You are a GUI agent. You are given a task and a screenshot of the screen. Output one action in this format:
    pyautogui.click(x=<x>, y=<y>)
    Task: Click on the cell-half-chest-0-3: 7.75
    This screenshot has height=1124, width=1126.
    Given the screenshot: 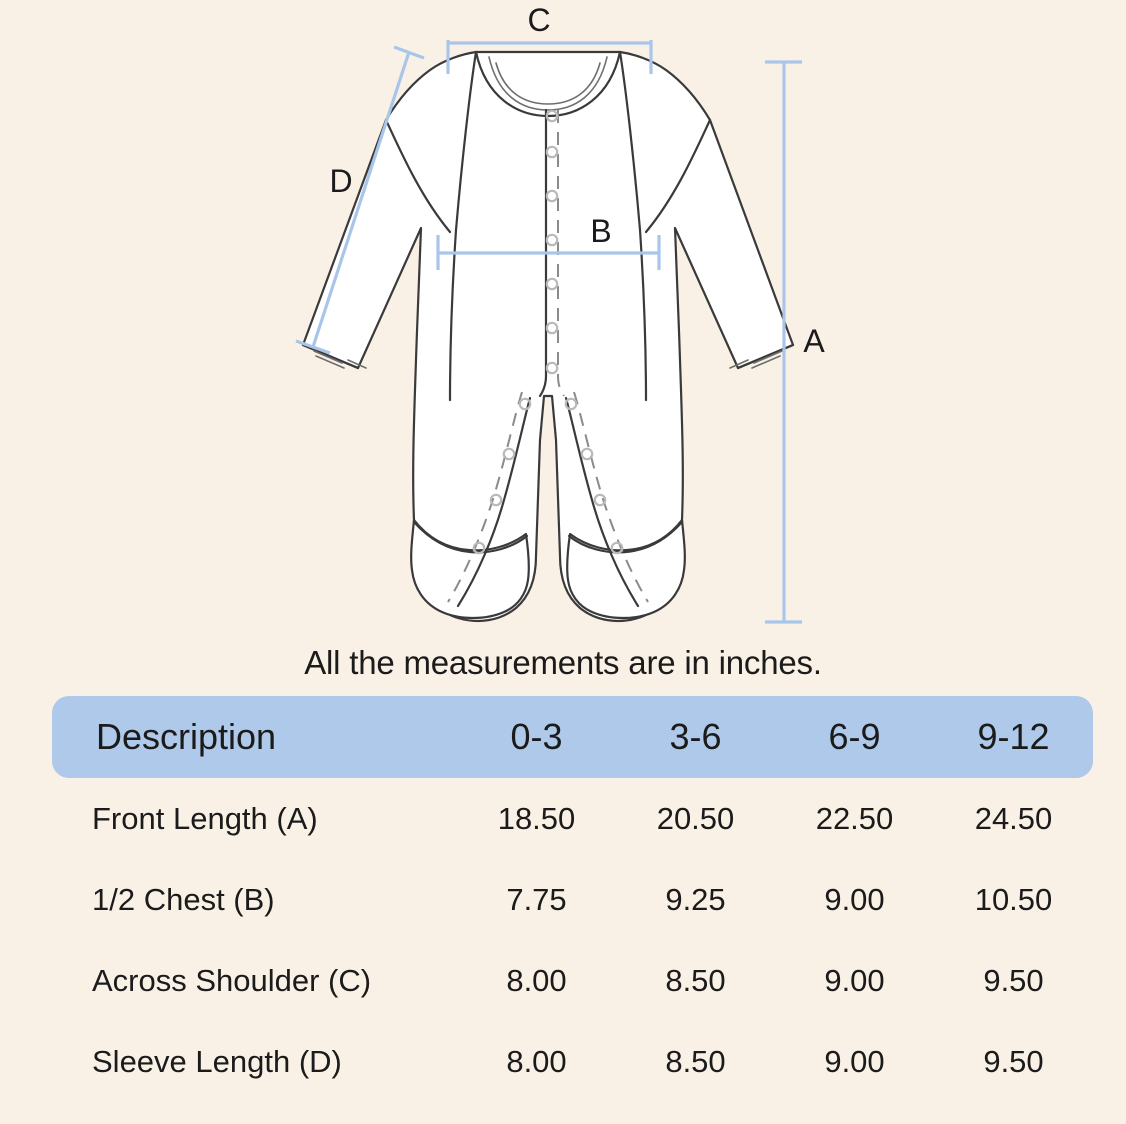 What is the action you would take?
    pyautogui.click(x=536, y=899)
    